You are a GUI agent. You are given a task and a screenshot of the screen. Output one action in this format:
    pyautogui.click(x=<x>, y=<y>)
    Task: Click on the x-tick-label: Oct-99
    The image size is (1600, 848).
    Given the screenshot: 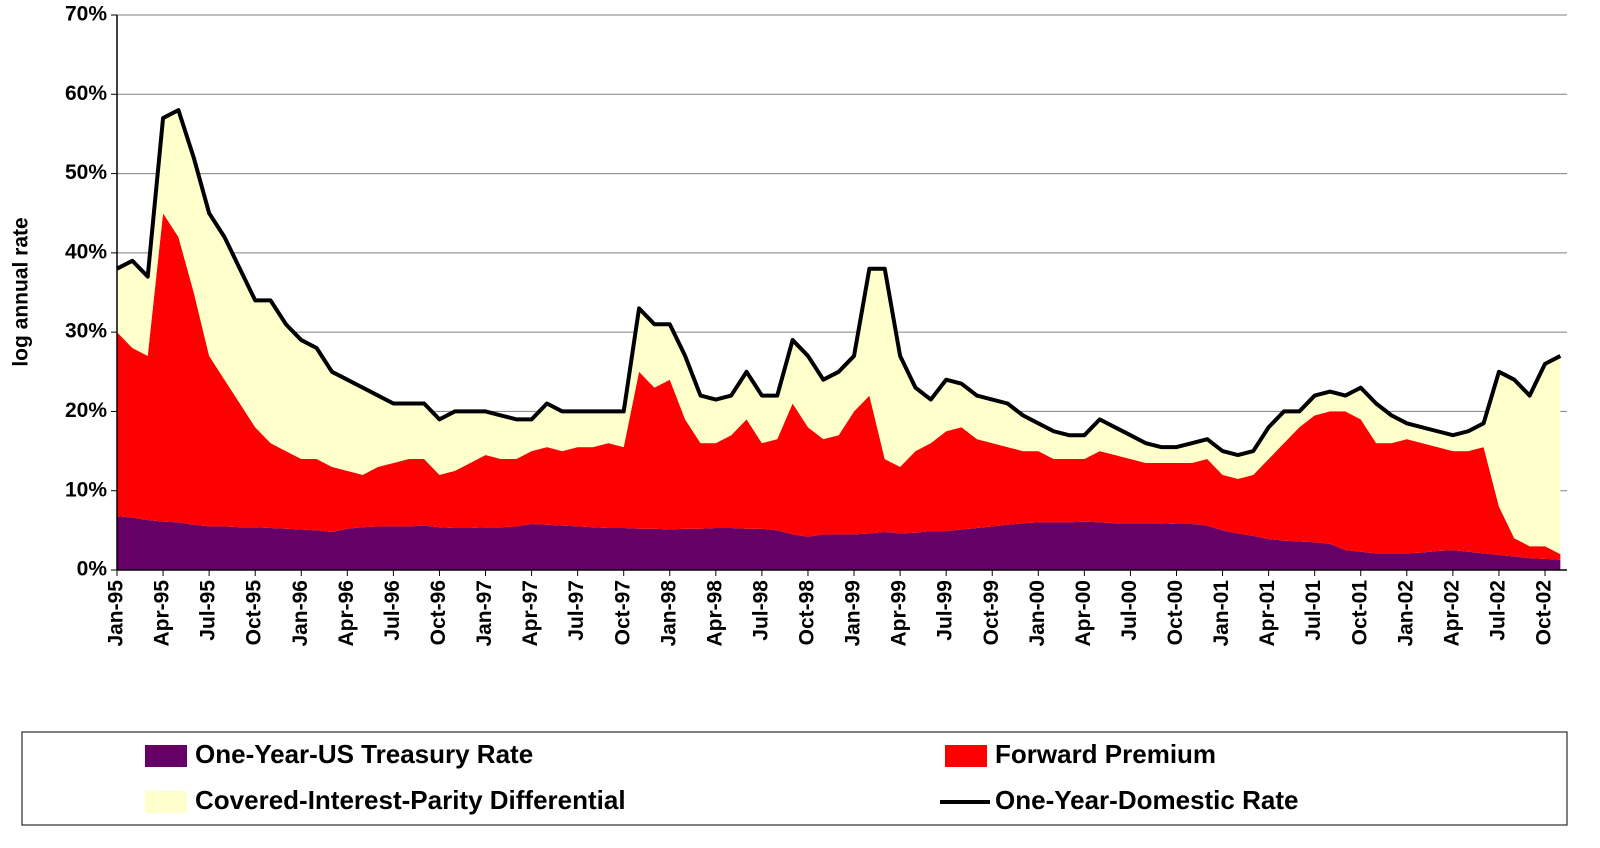 What is the action you would take?
    pyautogui.click(x=991, y=612)
    